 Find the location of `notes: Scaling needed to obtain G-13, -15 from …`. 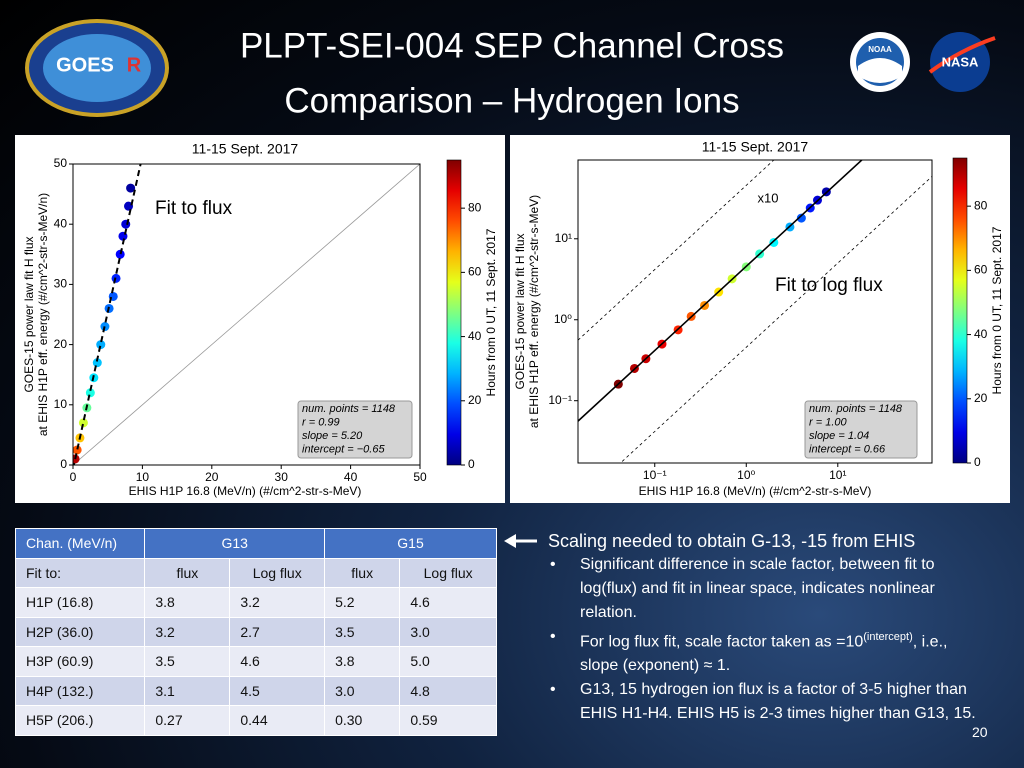

notes: Scaling needed to obtain G-13, -15 from … is located at coordinates (763, 627).